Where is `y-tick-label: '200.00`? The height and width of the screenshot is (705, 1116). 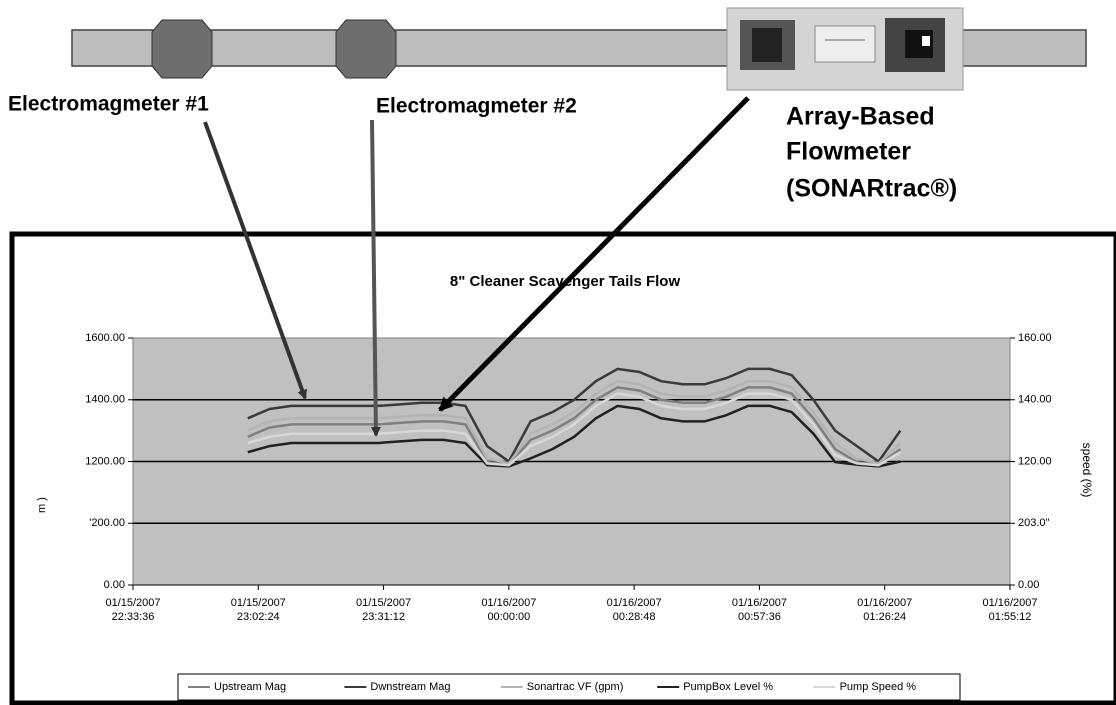
y-tick-label: '200.00 is located at coordinates (107, 523).